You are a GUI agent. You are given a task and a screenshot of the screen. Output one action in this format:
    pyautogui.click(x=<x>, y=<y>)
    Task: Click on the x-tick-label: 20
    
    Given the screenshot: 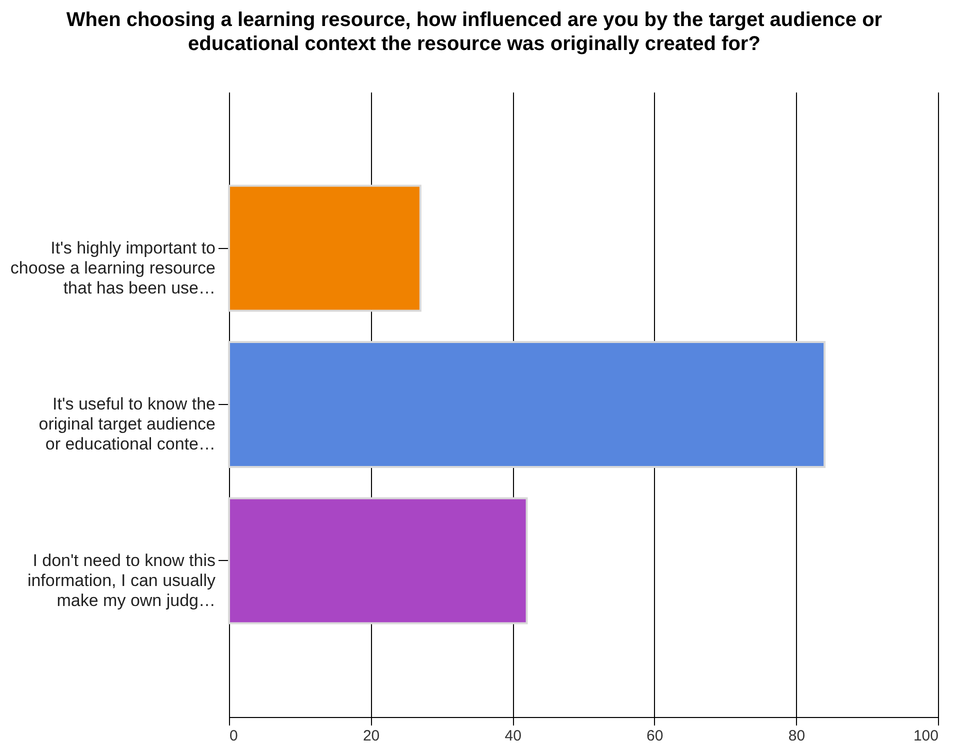 What is the action you would take?
    pyautogui.click(x=371, y=736)
    